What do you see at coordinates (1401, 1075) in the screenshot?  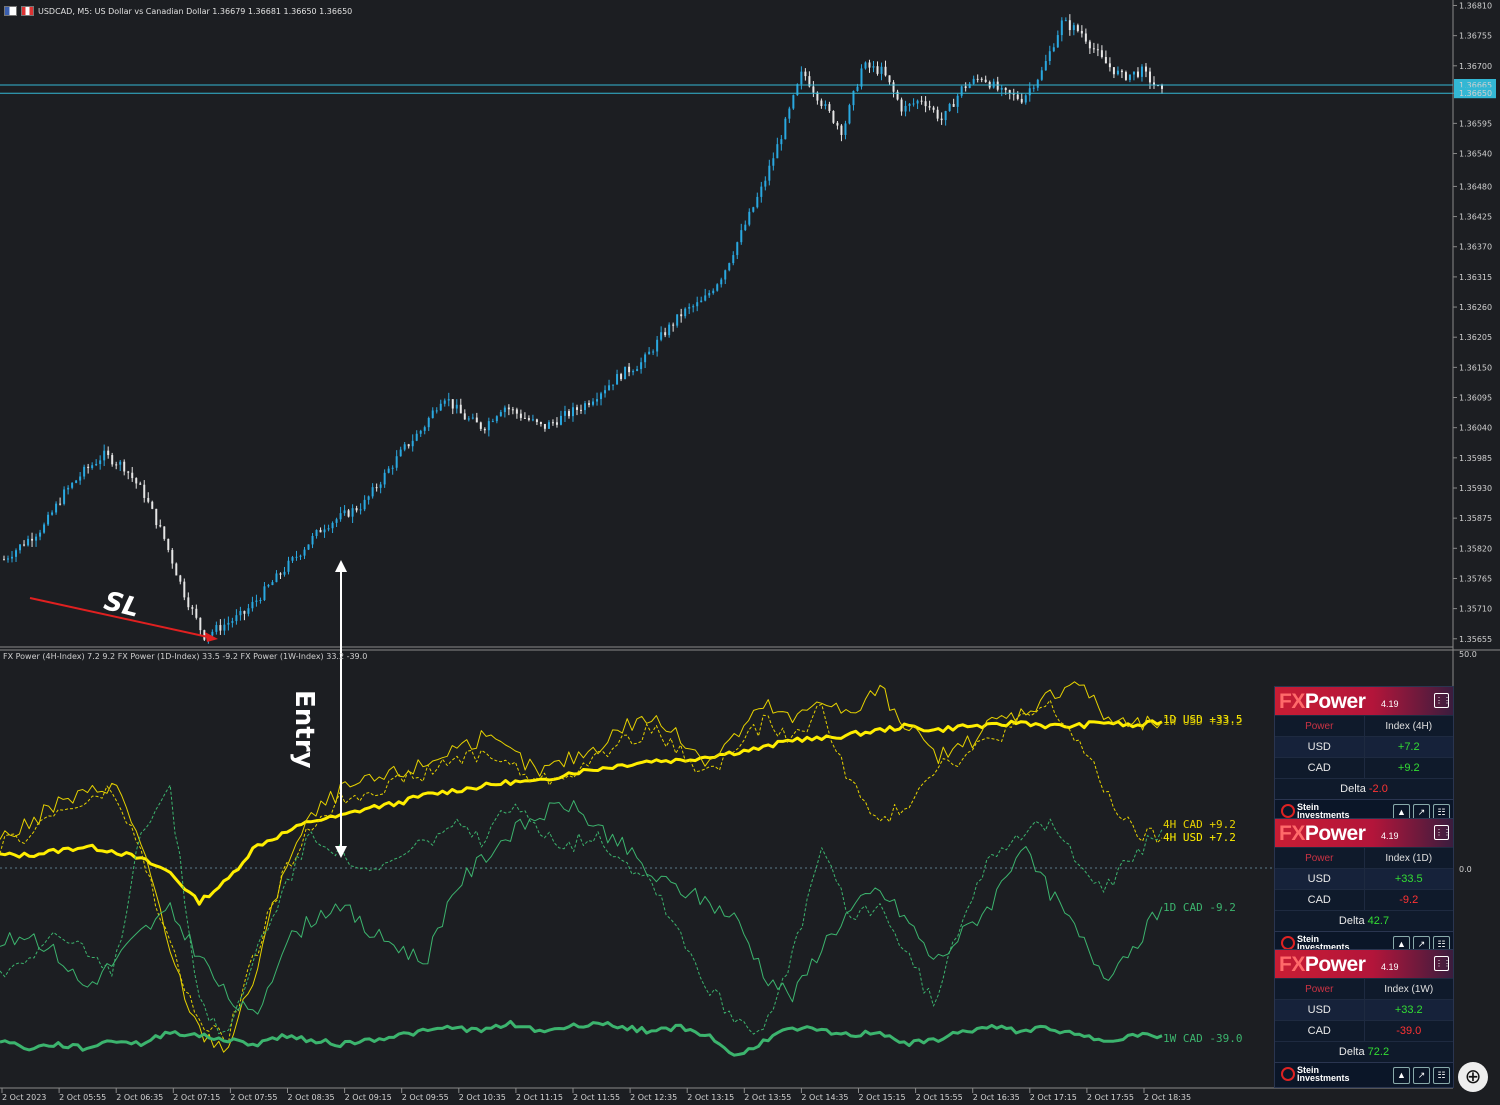 I see `alert-bell-icon: ▲` at bounding box center [1401, 1075].